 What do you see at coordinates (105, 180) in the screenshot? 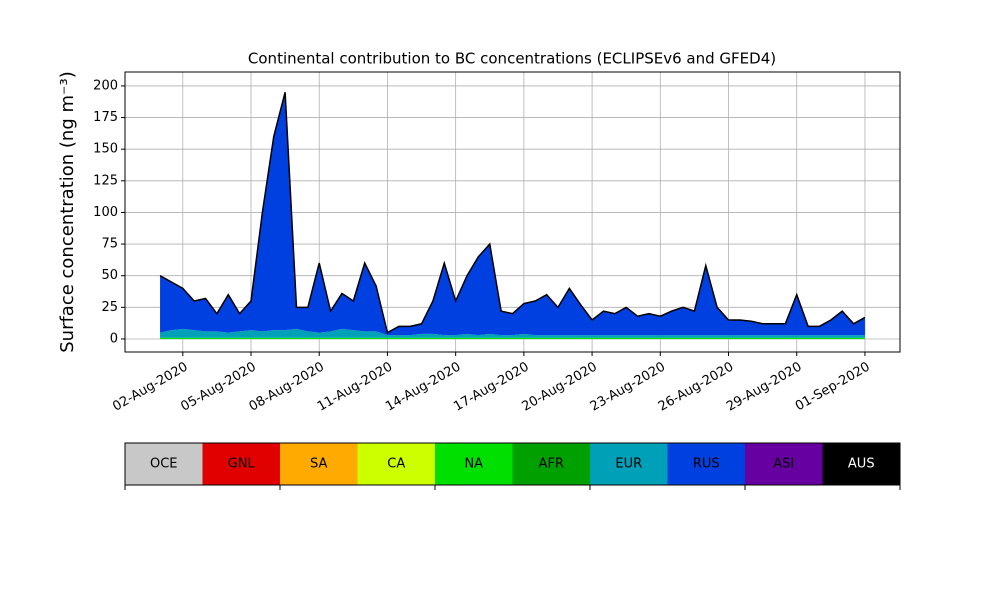
I see `y-tick-label: 125` at bounding box center [105, 180].